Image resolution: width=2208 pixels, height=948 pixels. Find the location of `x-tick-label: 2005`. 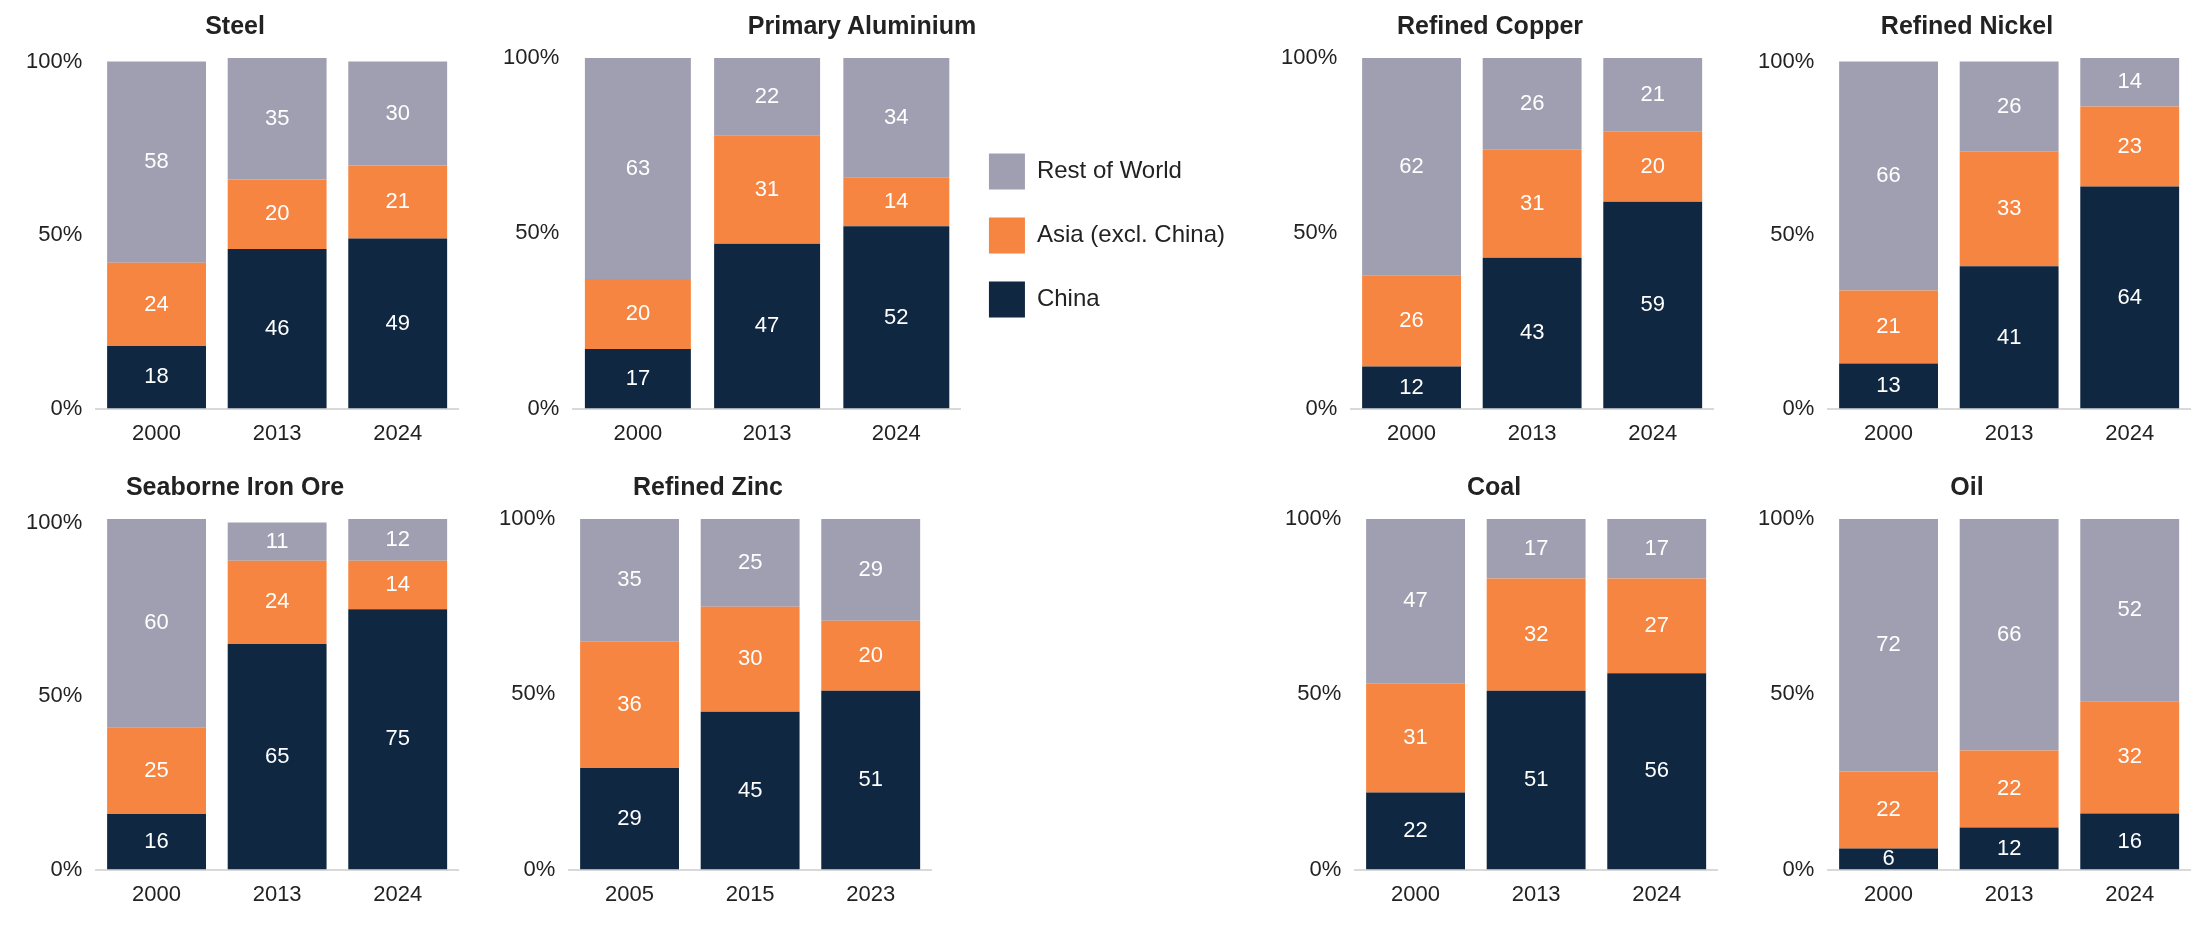

x-tick-label: 2005 is located at coordinates (630, 893).